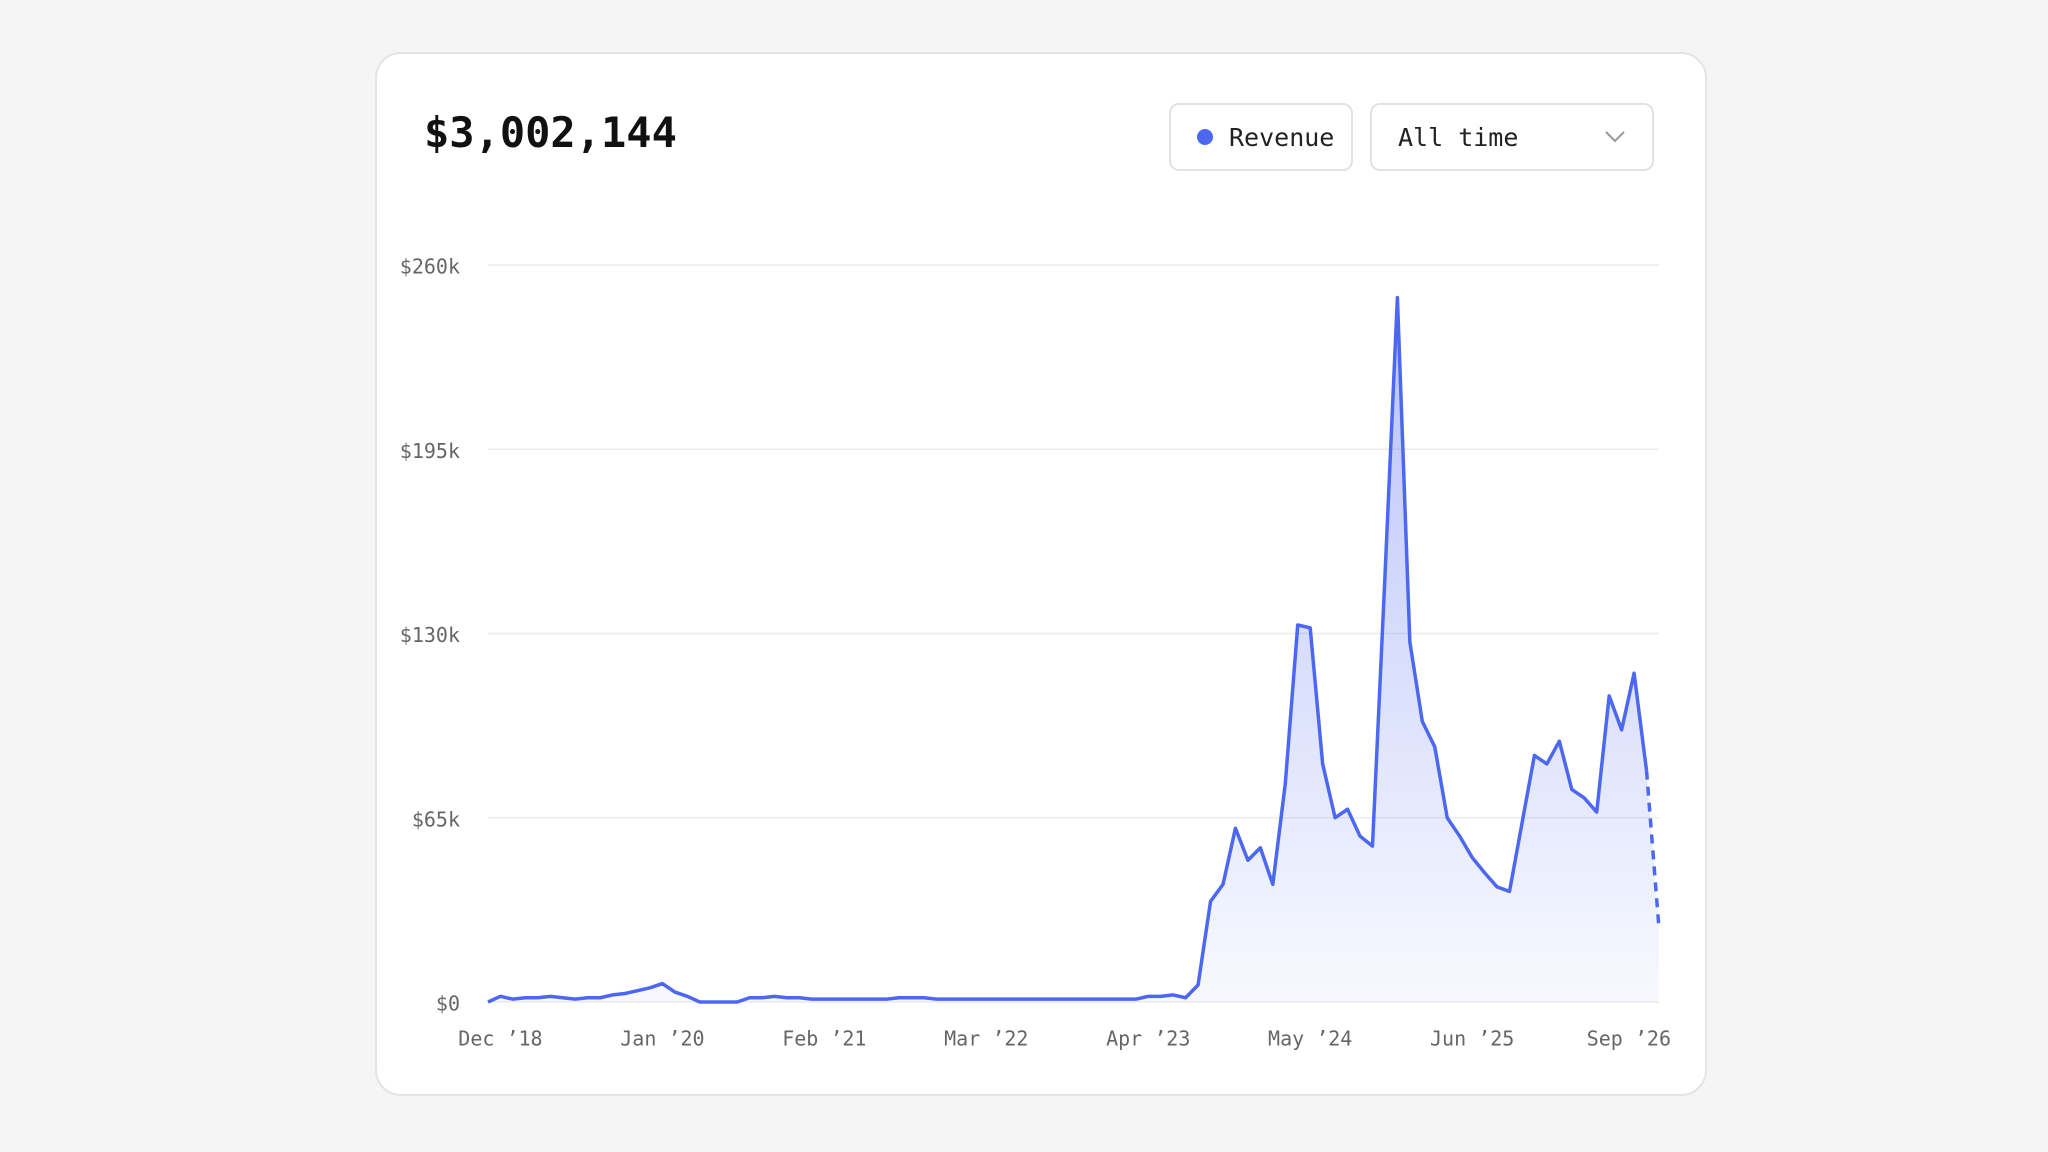 The width and height of the screenshot is (2048, 1152). Describe the element at coordinates (430, 267) in the screenshot. I see `y-tick-label: $260k` at that location.